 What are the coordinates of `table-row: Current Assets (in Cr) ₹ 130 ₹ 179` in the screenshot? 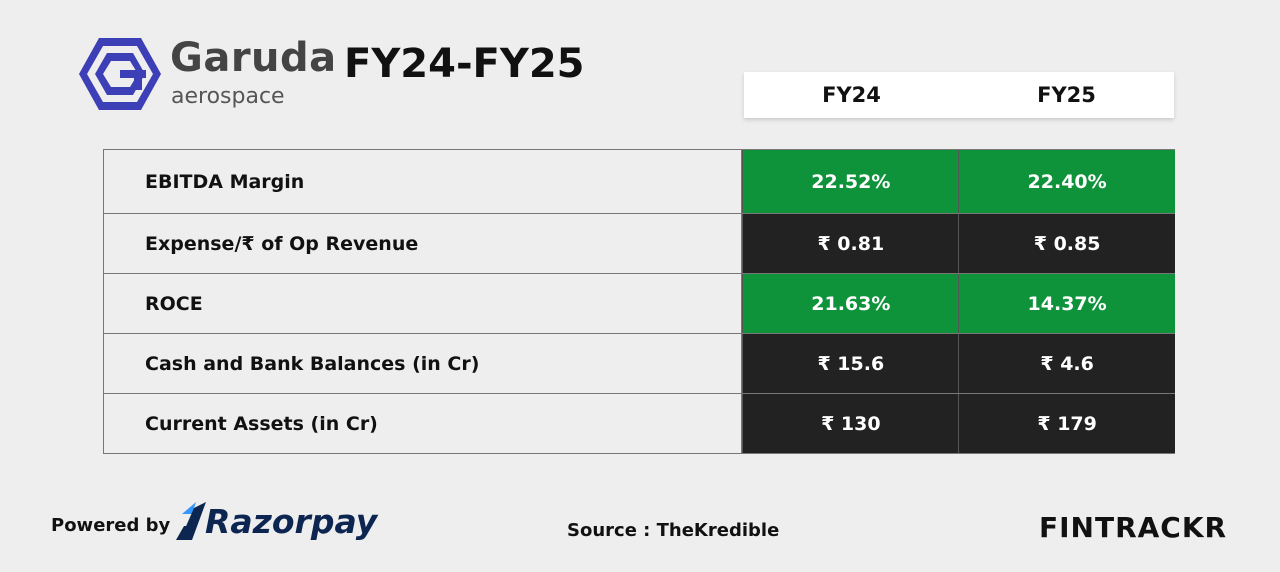 It's located at (639, 423).